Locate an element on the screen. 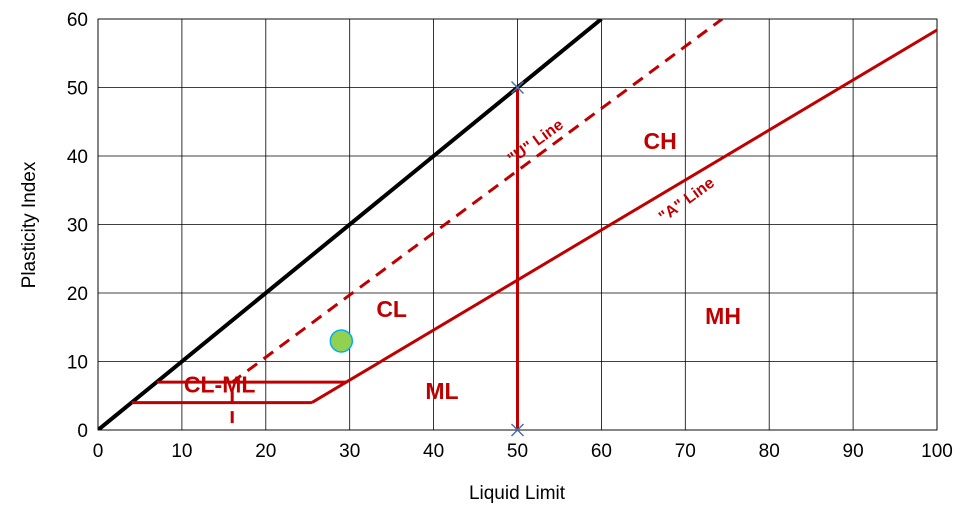 The width and height of the screenshot is (975, 505). y-tick-label: 20 is located at coordinates (77, 294).